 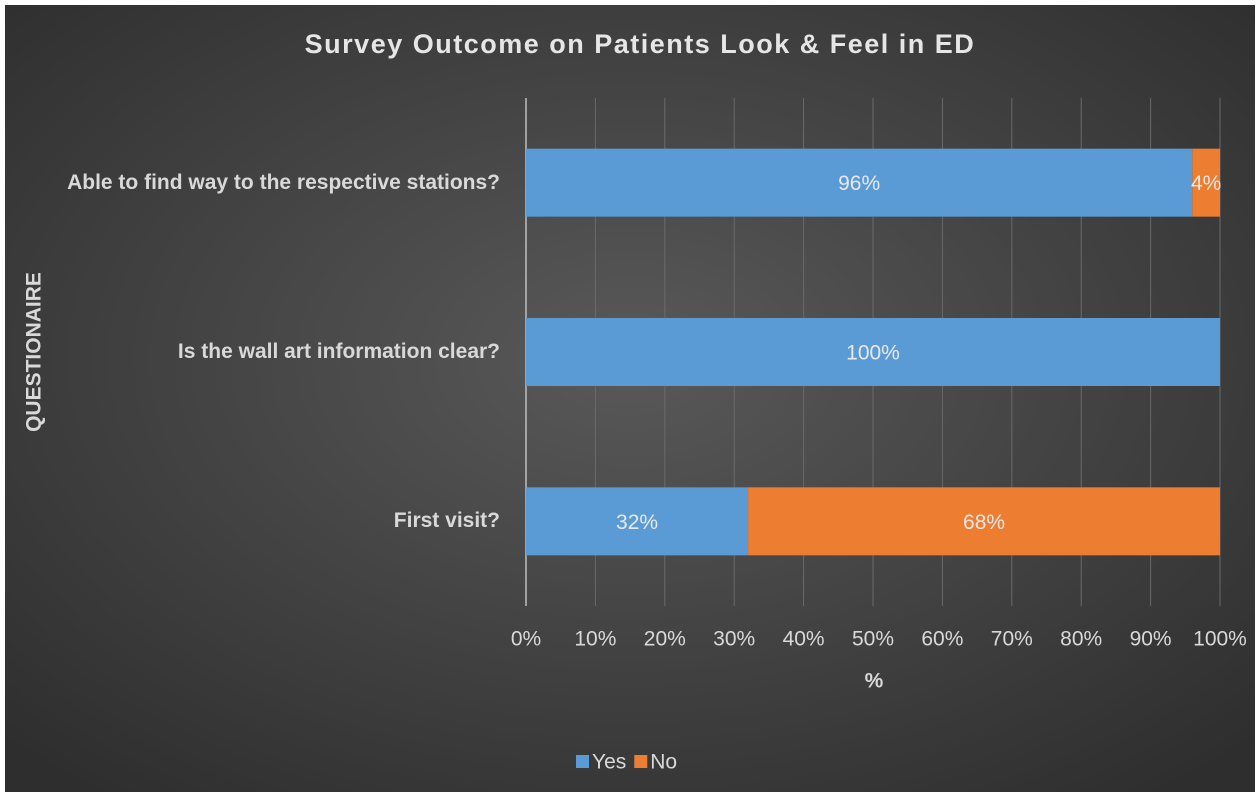 I want to click on data-label: 68%, so click(x=984, y=522).